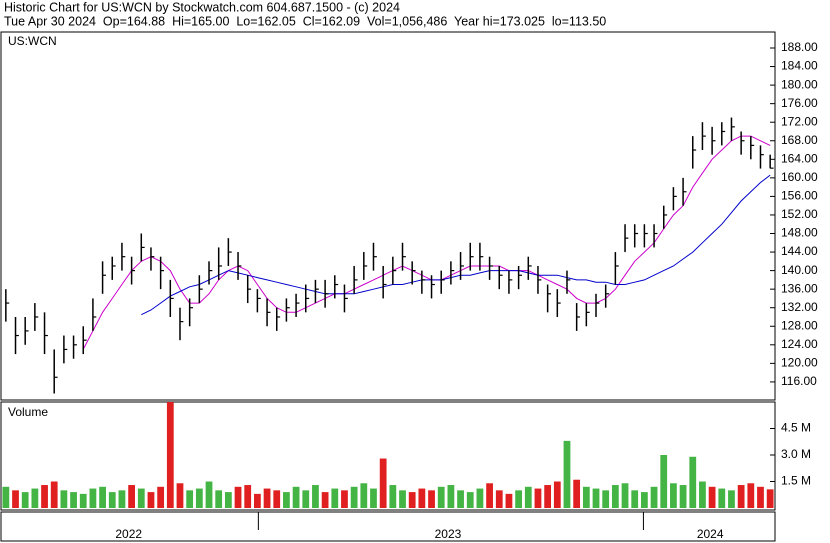  What do you see at coordinates (799, 214) in the screenshot?
I see `y-tick-label: 152.00` at bounding box center [799, 214].